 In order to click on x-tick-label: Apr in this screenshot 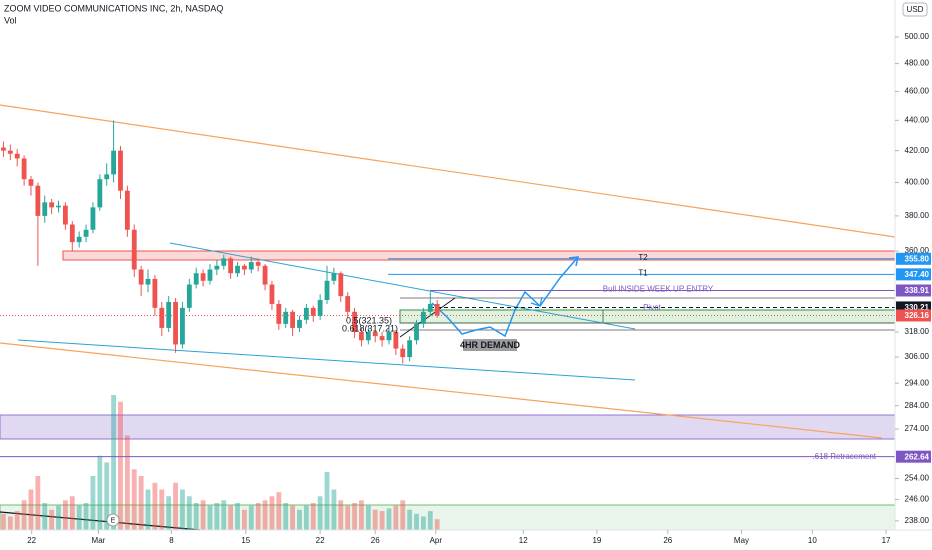, I will do `click(436, 540)`.